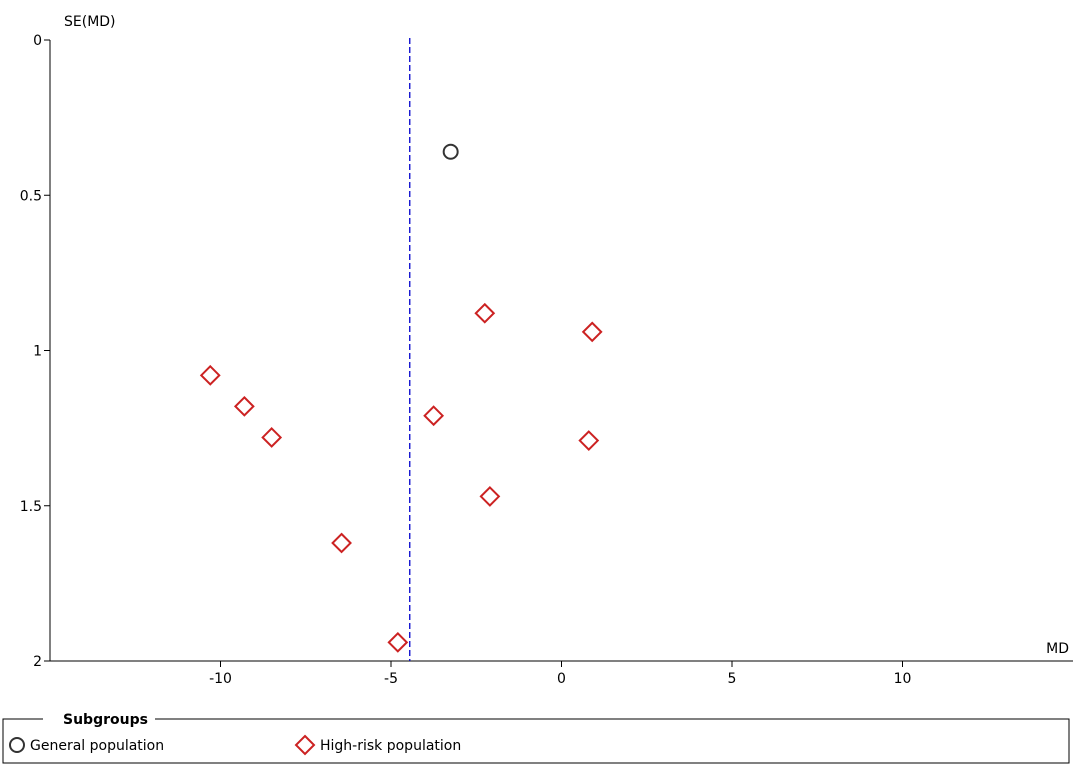 Image resolution: width=1075 pixels, height=767 pixels. What do you see at coordinates (105, 720) in the screenshot?
I see `legend-title: Subgroups` at bounding box center [105, 720].